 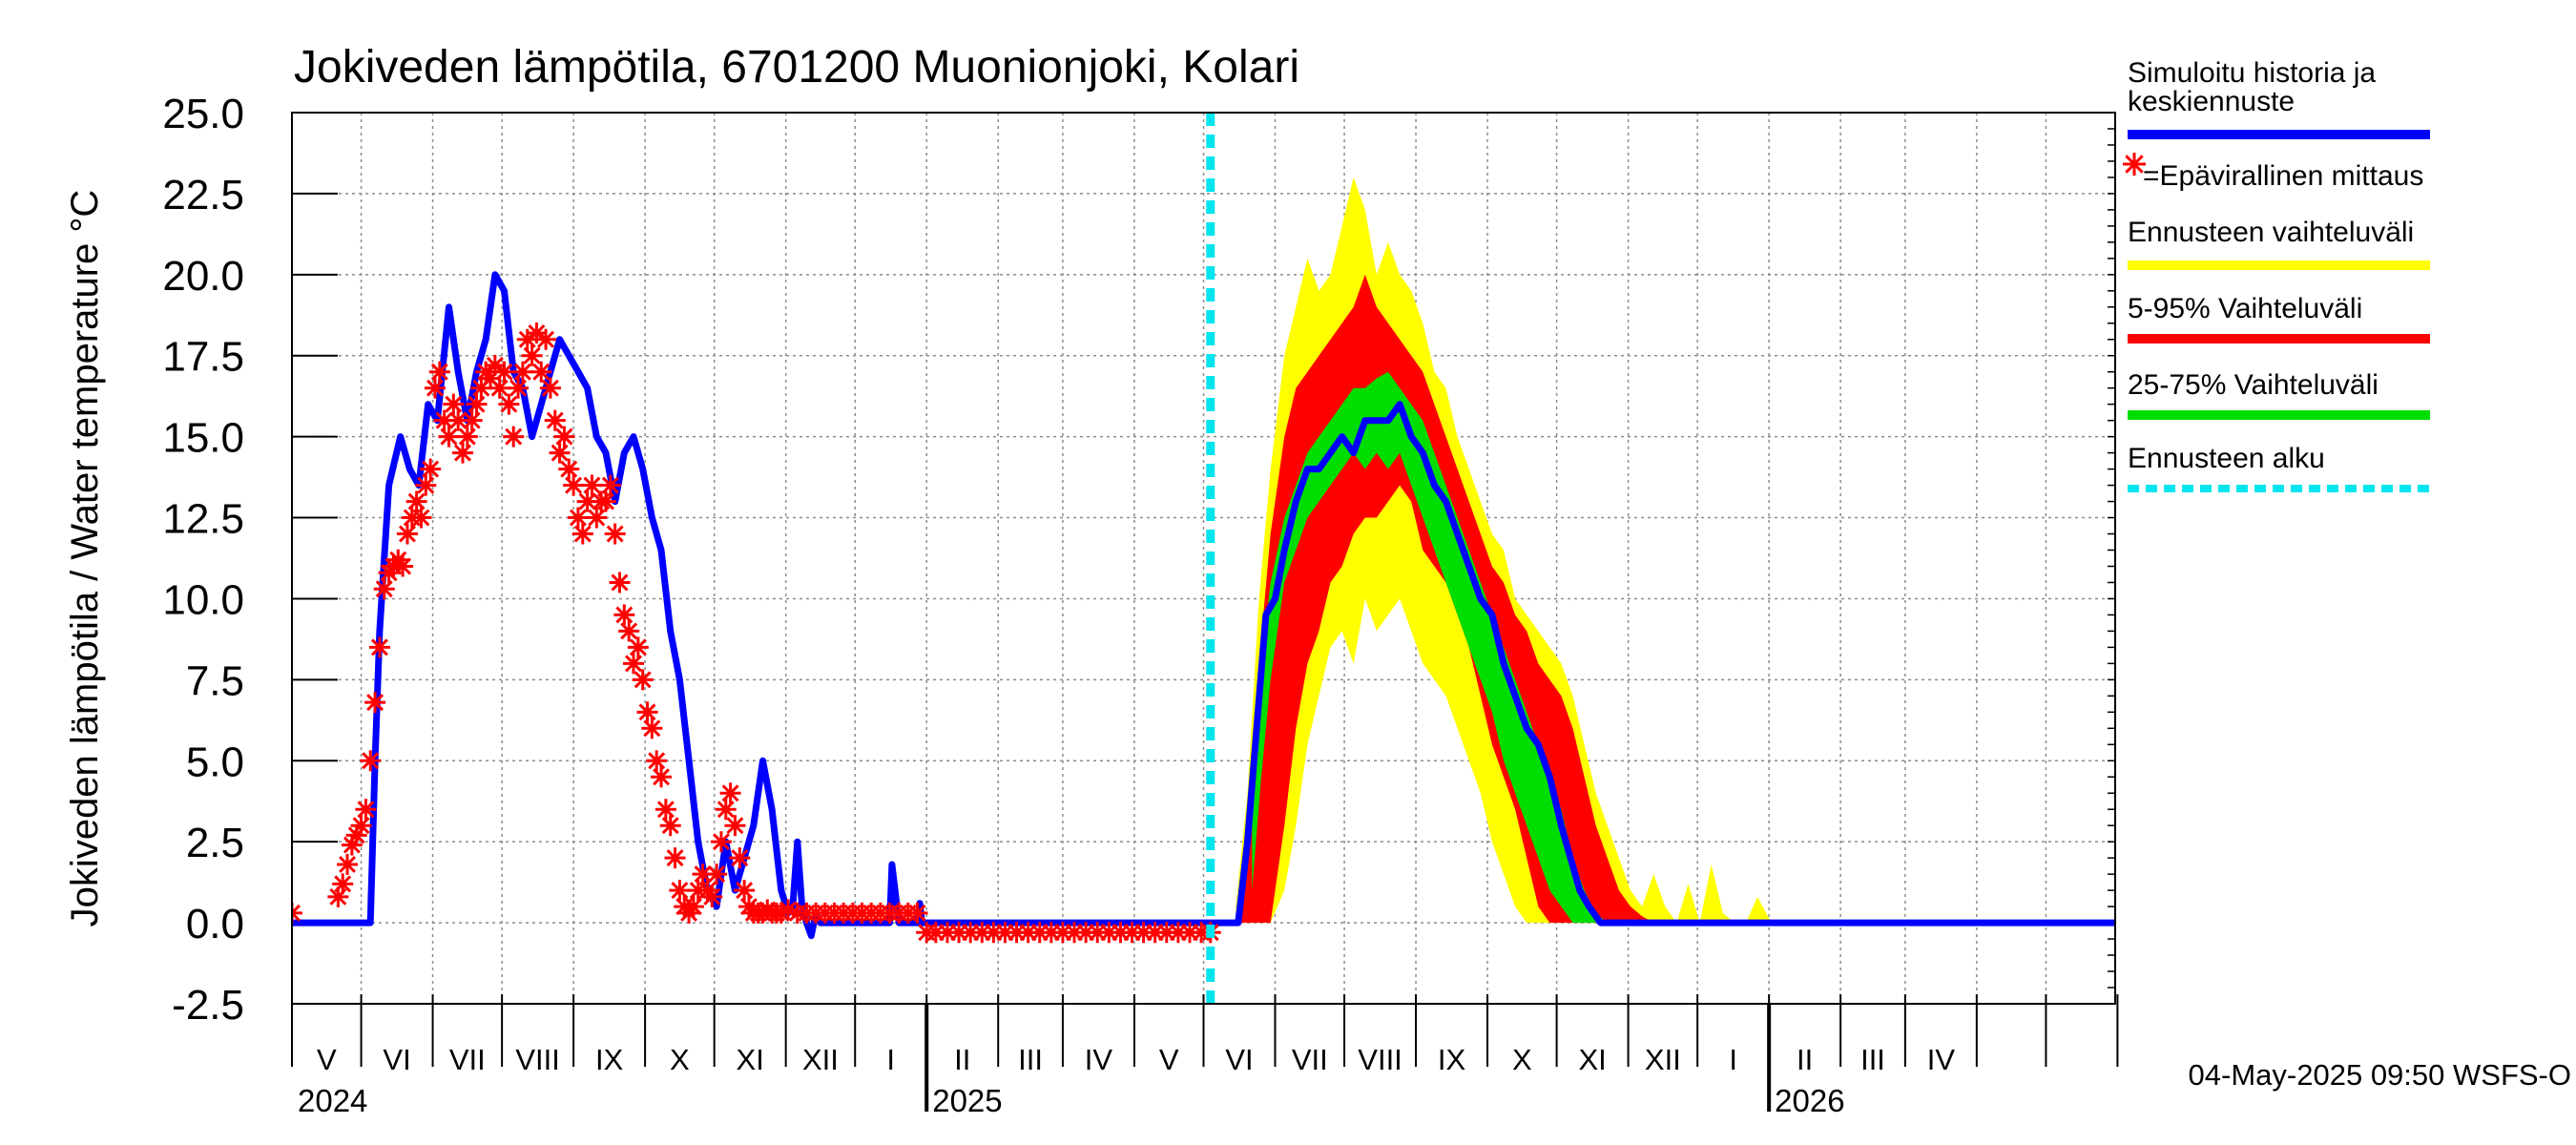 What do you see at coordinates (1430, 648) in the screenshot?
I see `range_25_75-band` at bounding box center [1430, 648].